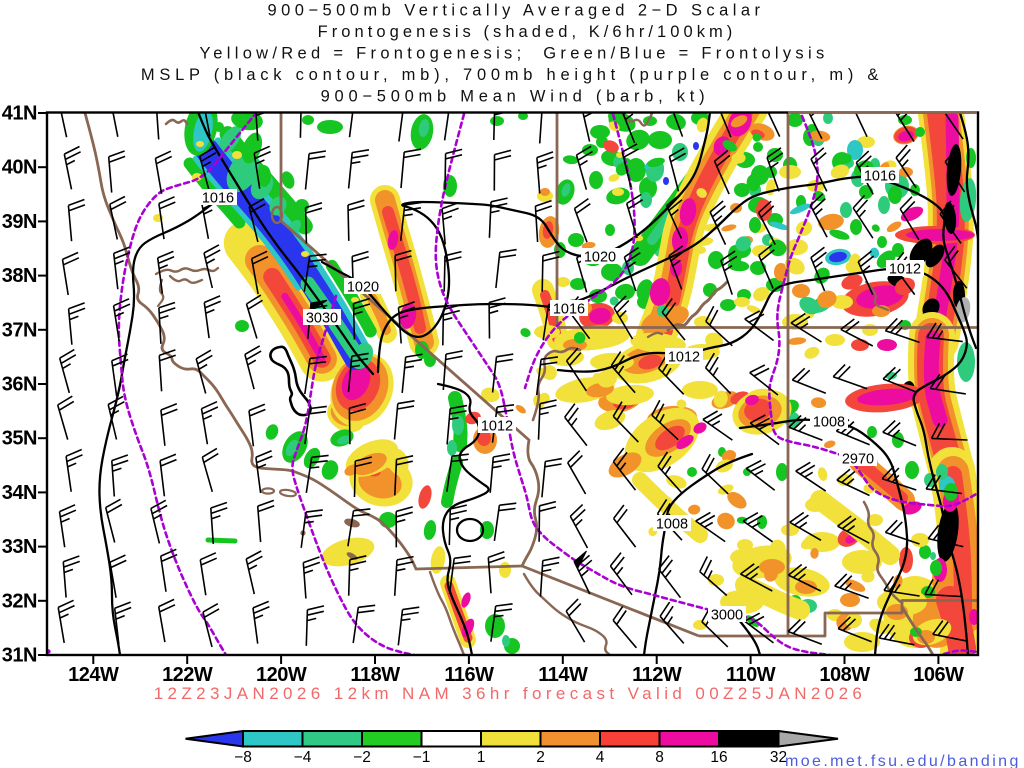 This screenshot has width=1024, height=768. What do you see at coordinates (844, 675) in the screenshot?
I see `svg-text: 108W` at bounding box center [844, 675].